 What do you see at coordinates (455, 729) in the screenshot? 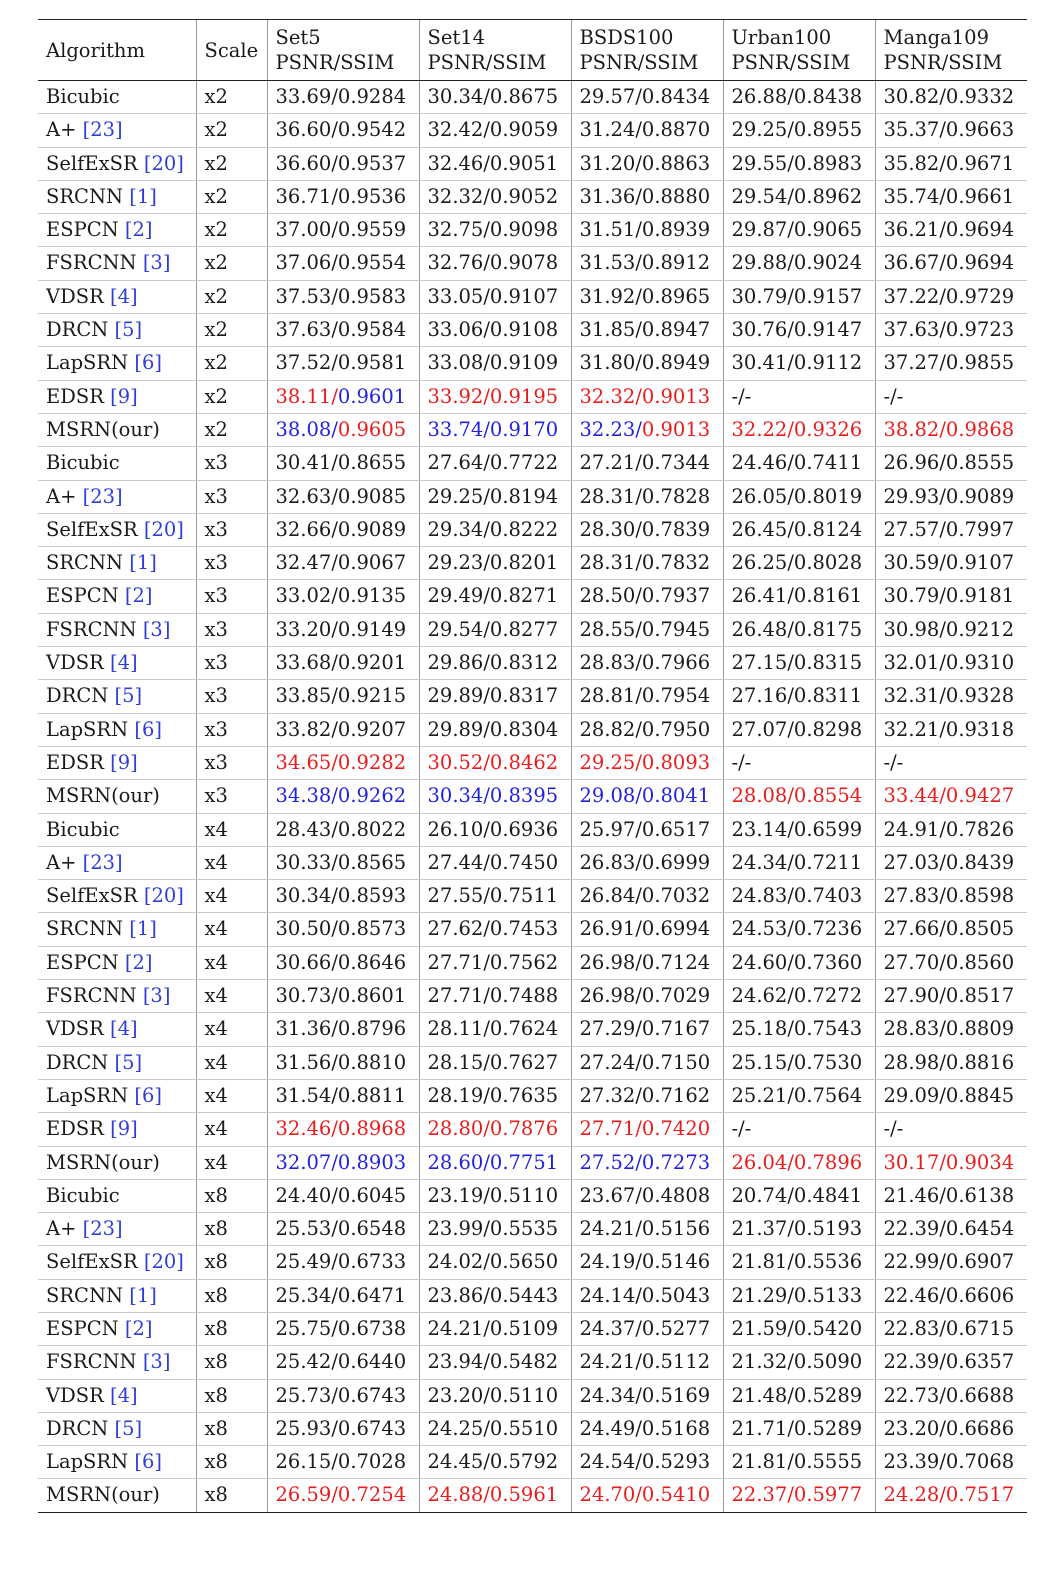
I see `psnr-value: 29.89` at bounding box center [455, 729].